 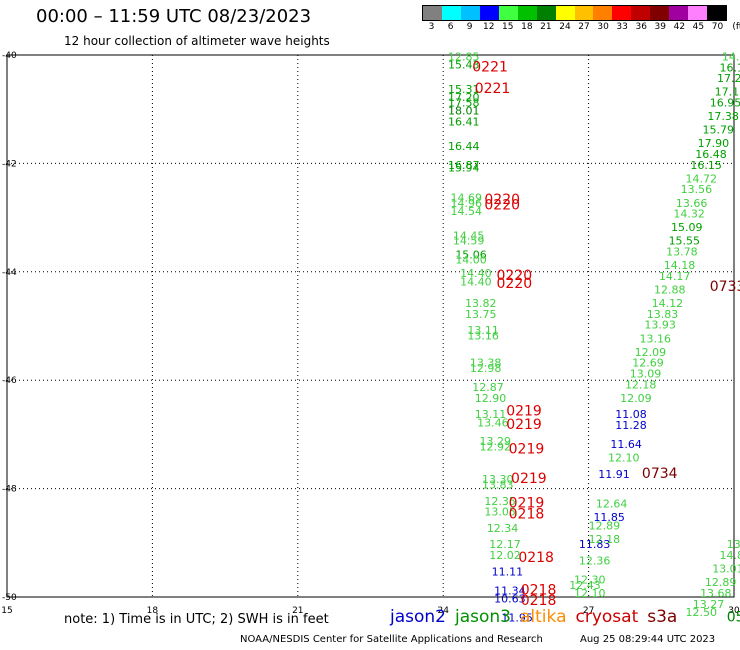 I want to click on colorbar-unit: (ft), so click(x=736, y=27).